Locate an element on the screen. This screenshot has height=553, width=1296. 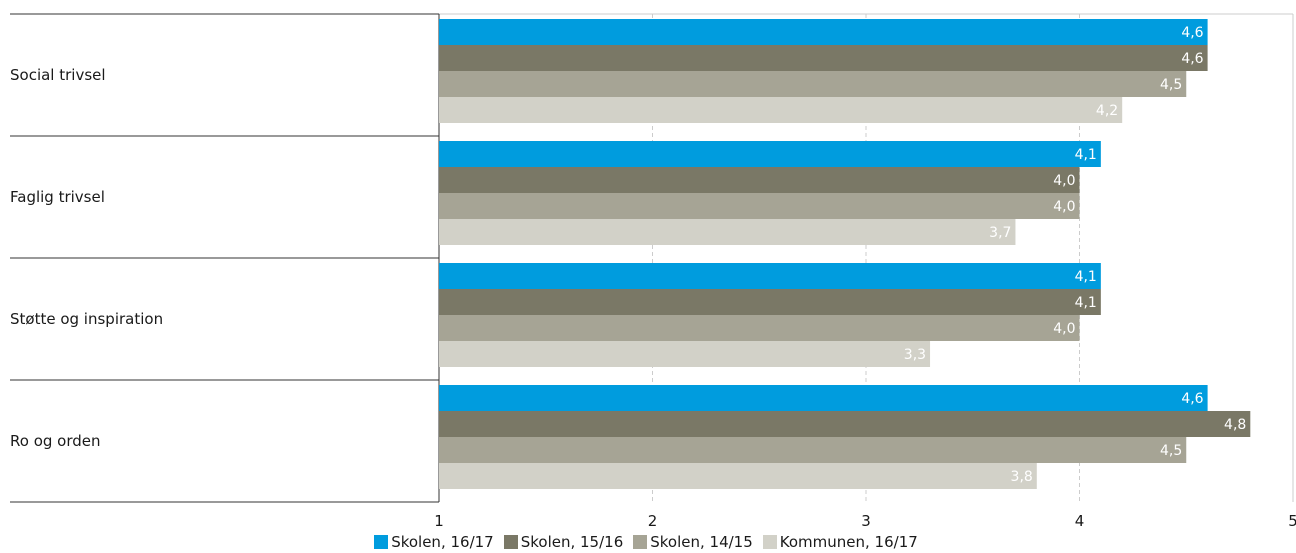
legend-item: Skolen, 15/16 is located at coordinates (563, 542).